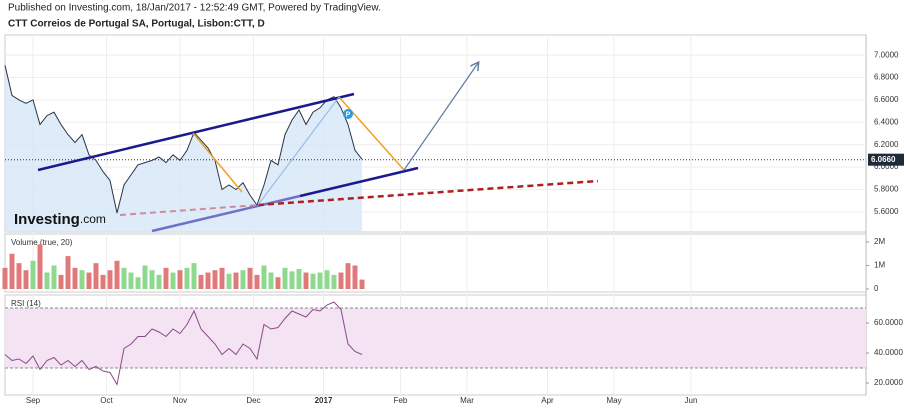  What do you see at coordinates (359, 182) in the screenshot?
I see `lower-channel-b` at bounding box center [359, 182].